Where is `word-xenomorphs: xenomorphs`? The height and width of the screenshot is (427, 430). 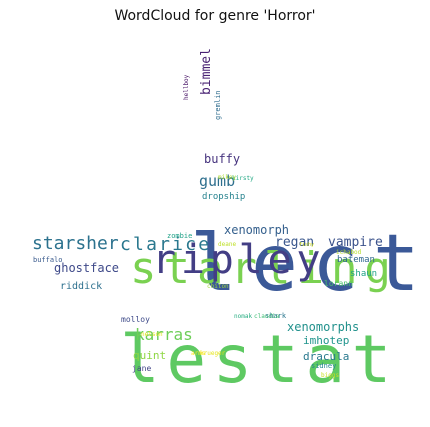
word-xenomorphs: xenomorphs is located at coordinates (323, 327).